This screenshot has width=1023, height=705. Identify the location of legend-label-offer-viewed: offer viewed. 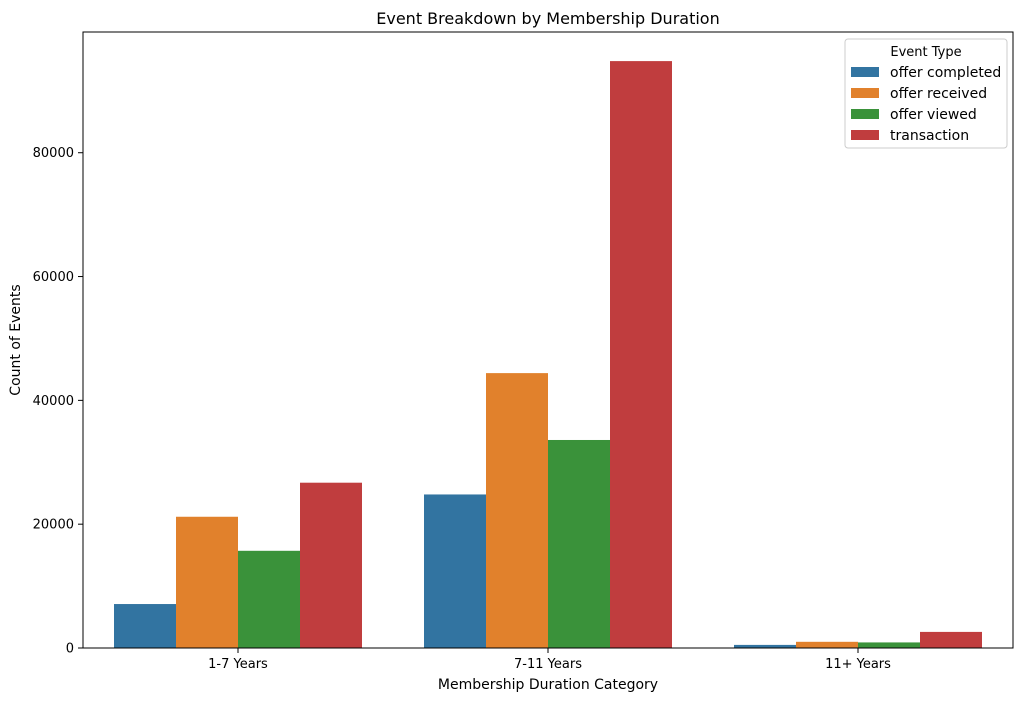
(933, 115).